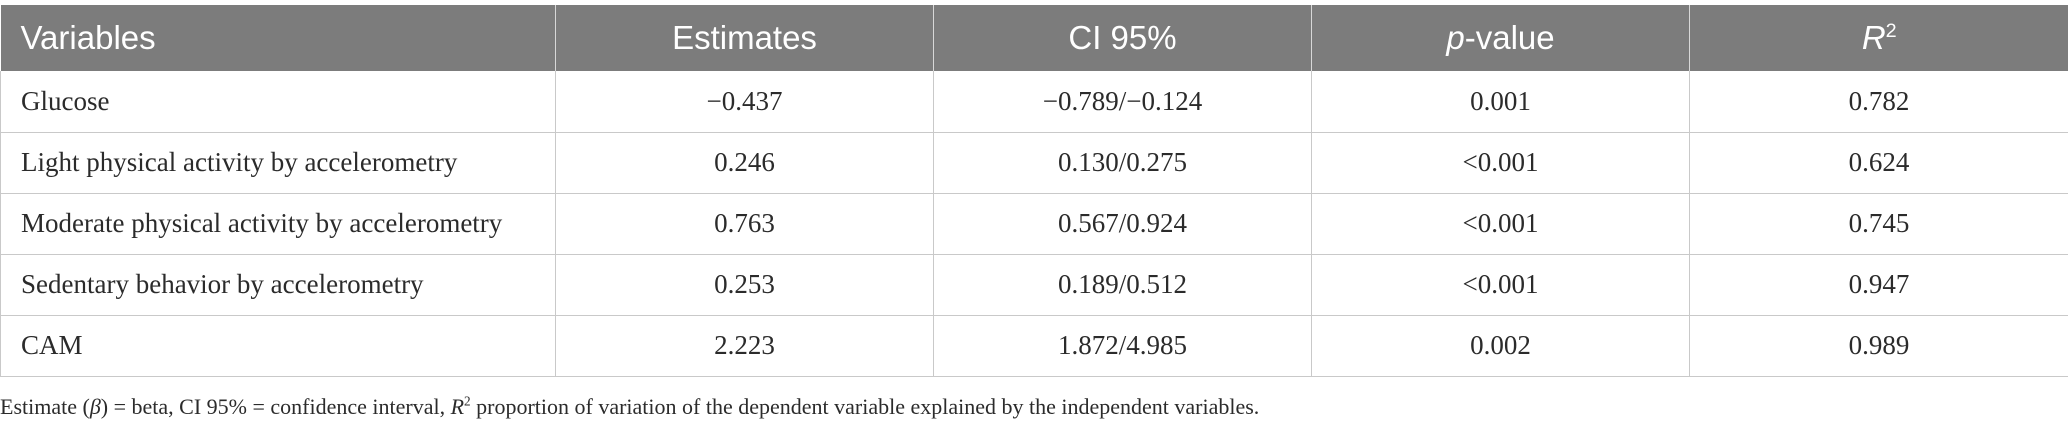 This screenshot has height=433, width=2068. I want to click on cell-ci: 0.189/0.512, so click(1122, 285).